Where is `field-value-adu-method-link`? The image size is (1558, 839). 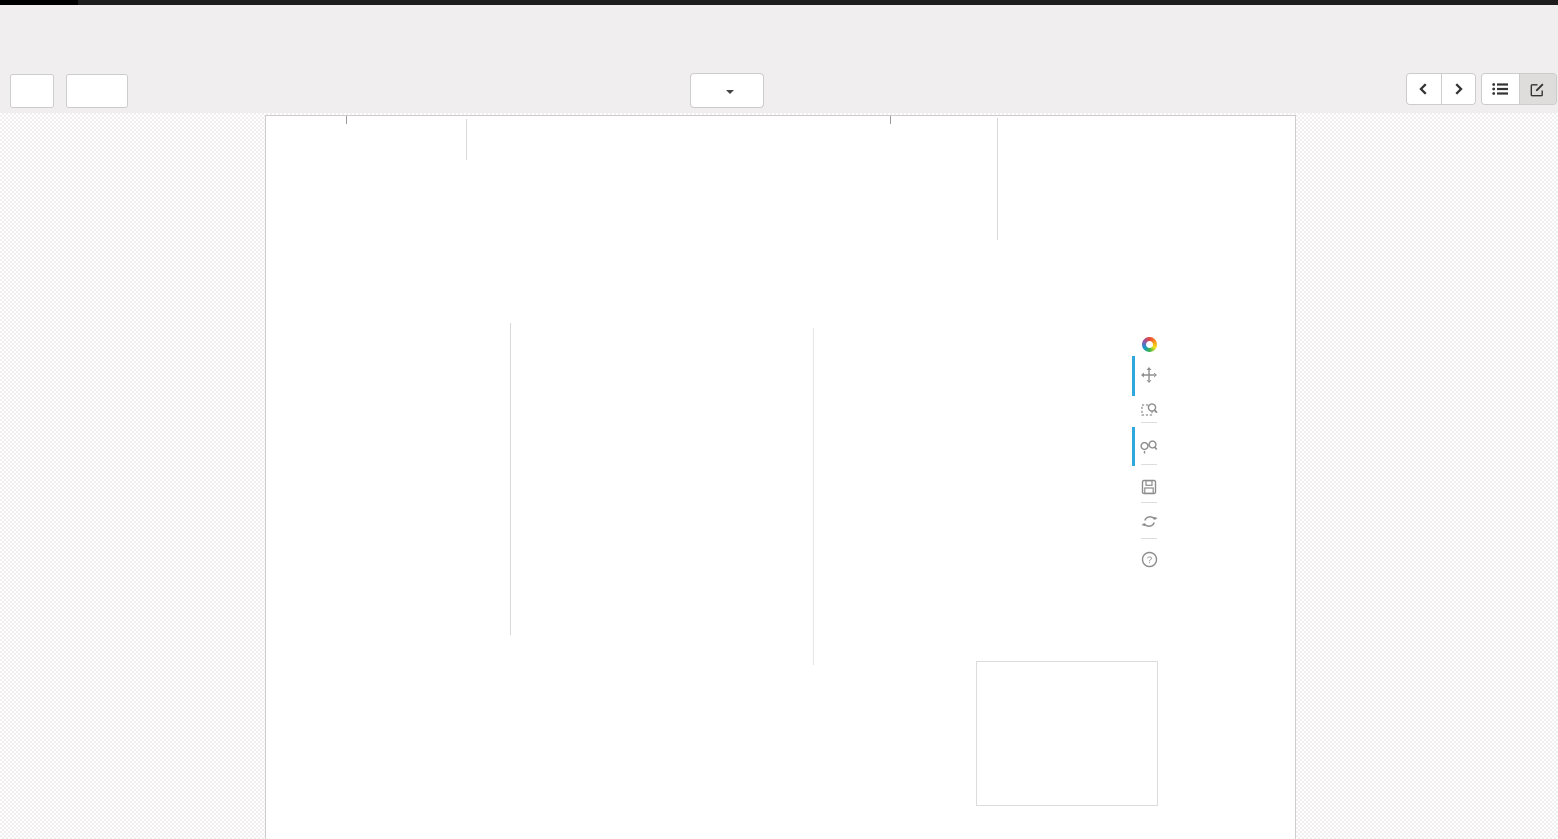
field-value-adu-method-link is located at coordinates (638, 524).